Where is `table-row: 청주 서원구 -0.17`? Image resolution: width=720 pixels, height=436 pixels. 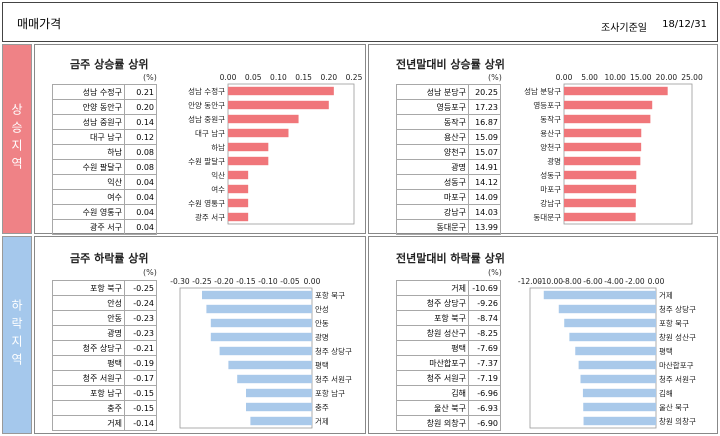
table-row: 청주 서원구 -0.17 is located at coordinates (104, 378).